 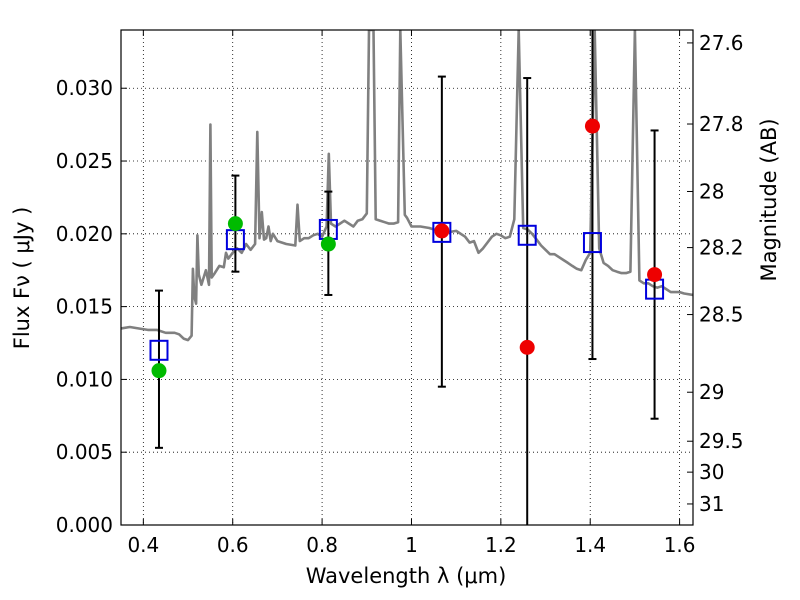 What do you see at coordinates (84, 88) in the screenshot?
I see `y-tick-label: 0.030` at bounding box center [84, 88].